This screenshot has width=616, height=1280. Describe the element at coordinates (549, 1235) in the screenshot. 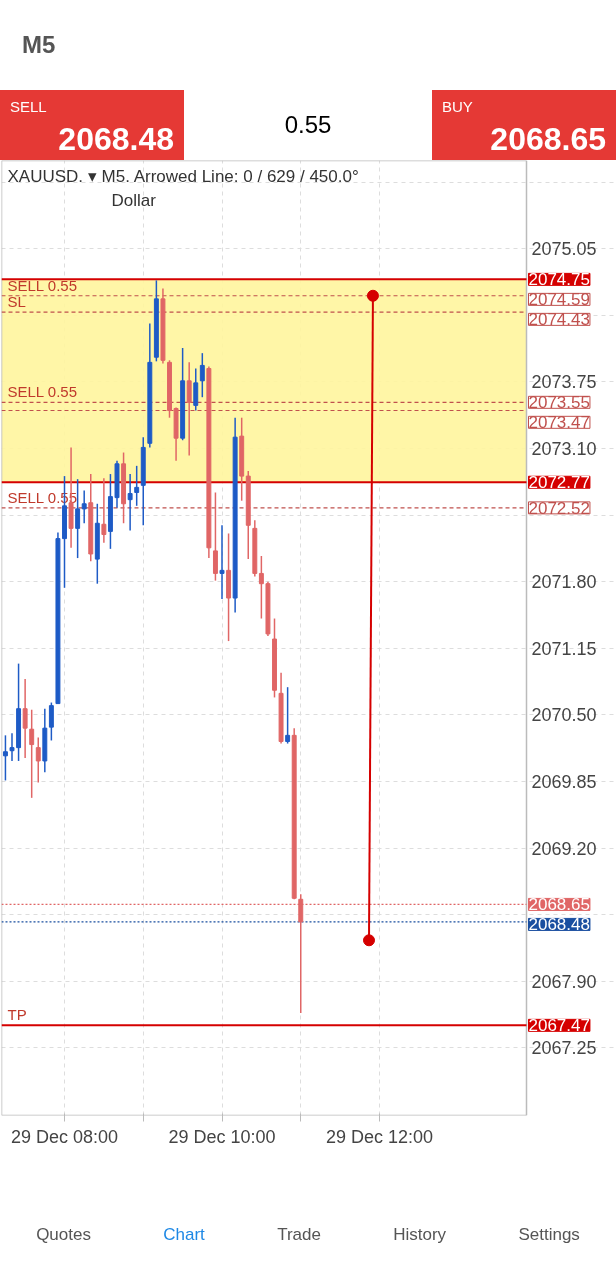

I see `text: Settings` at that location.